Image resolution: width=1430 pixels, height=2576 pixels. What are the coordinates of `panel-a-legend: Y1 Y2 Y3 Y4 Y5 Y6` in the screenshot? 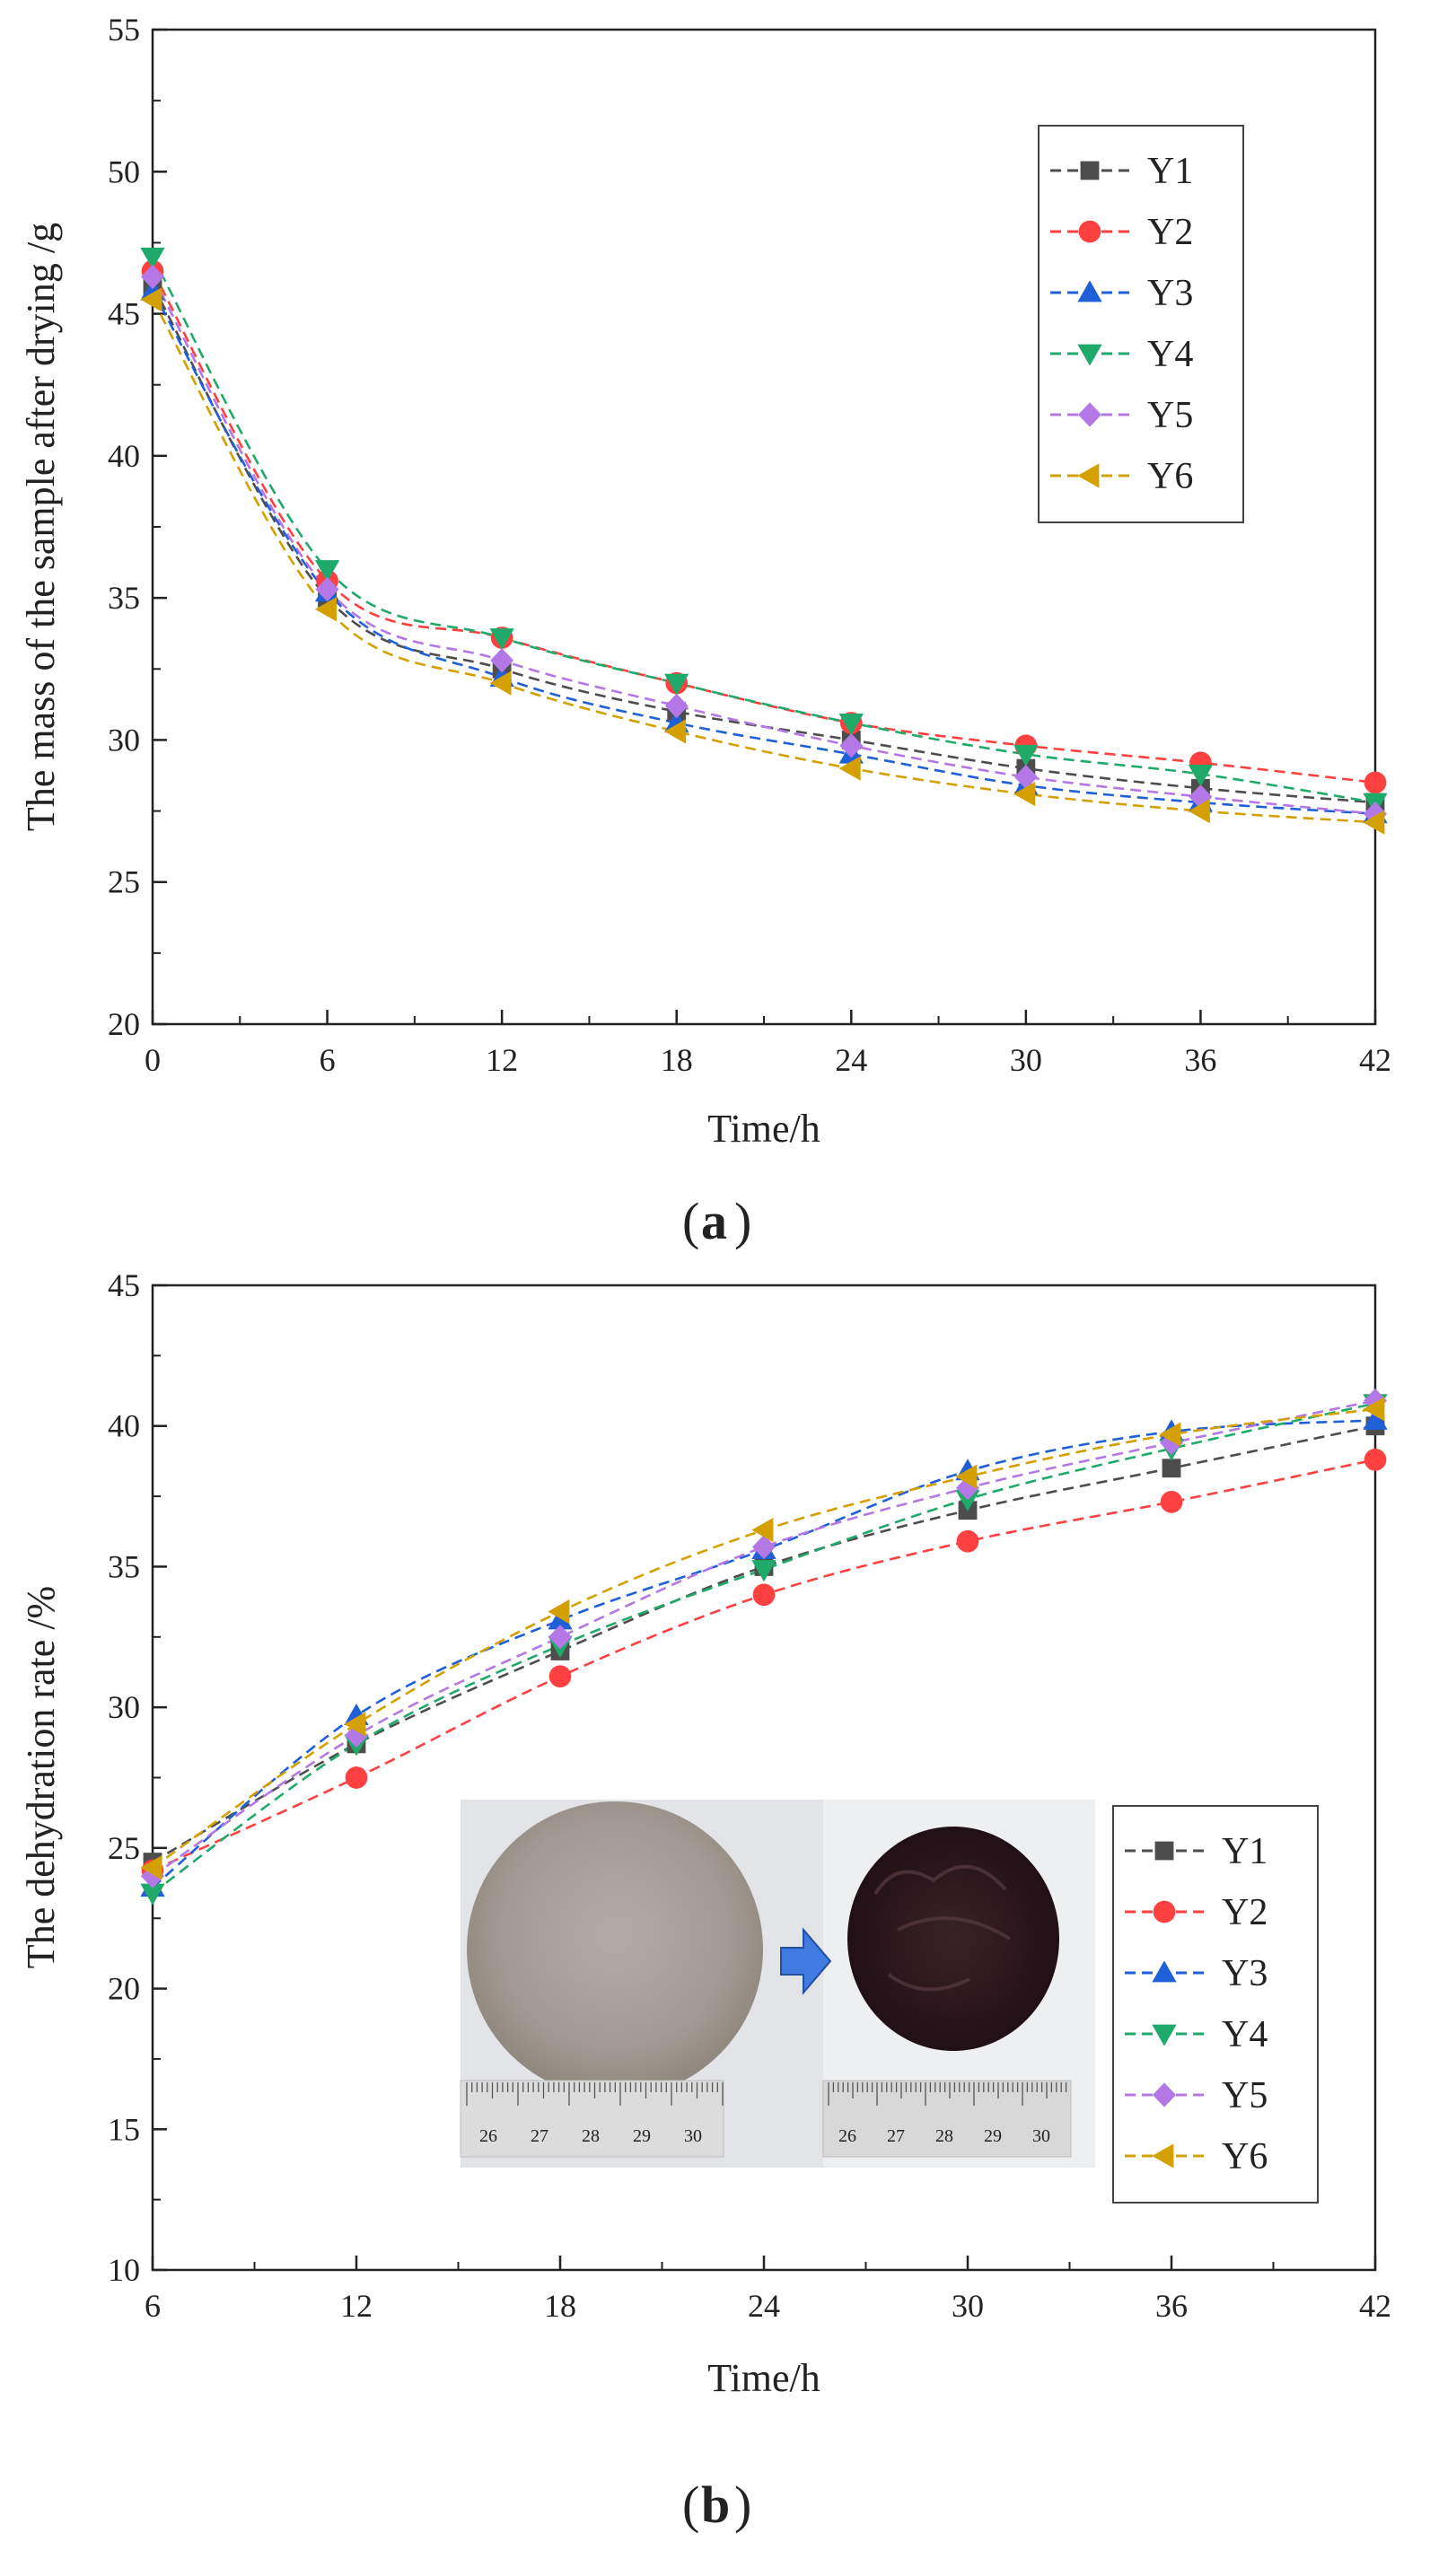 It's located at (1141, 324).